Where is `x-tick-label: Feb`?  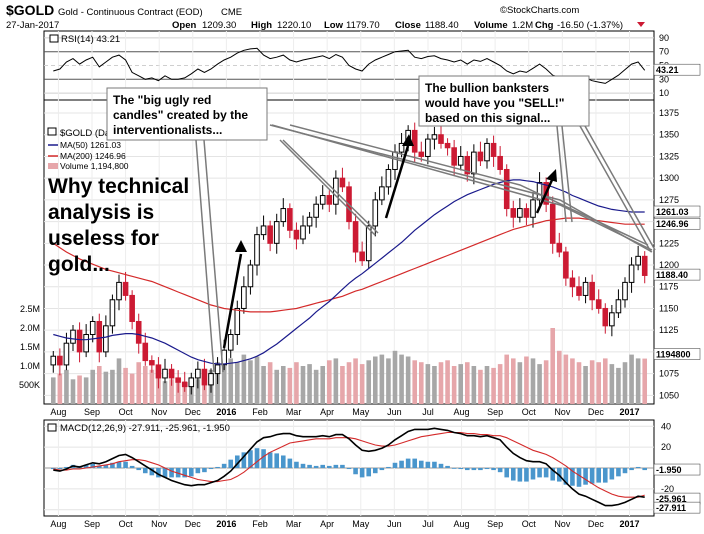 x-tick-label: Feb is located at coordinates (260, 412).